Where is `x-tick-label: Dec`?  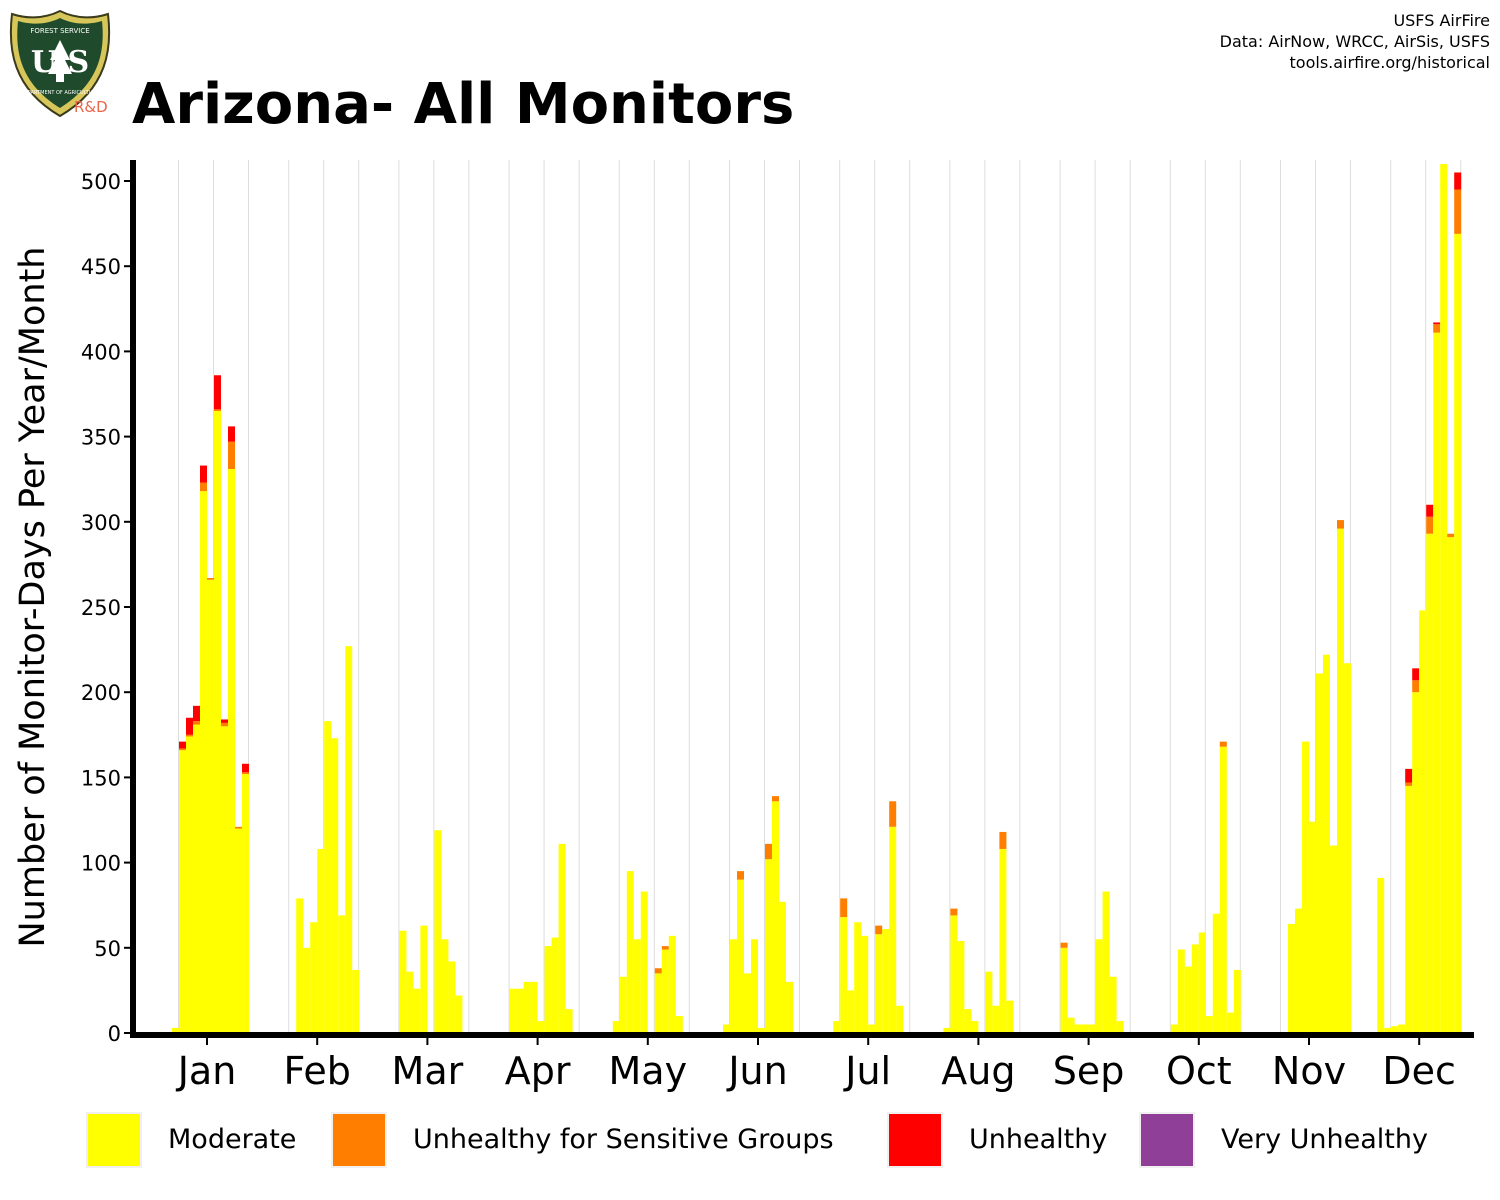
x-tick-label: Dec is located at coordinates (1419, 1071).